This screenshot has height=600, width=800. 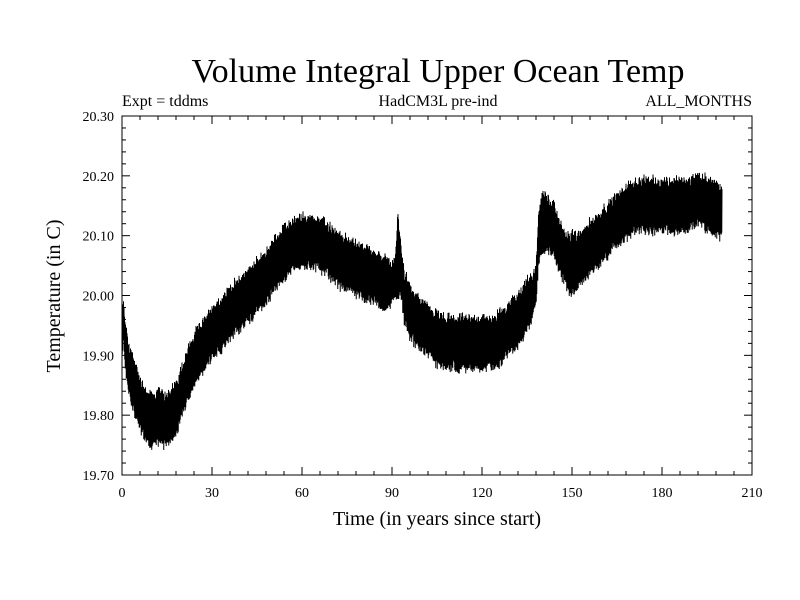 I want to click on x-tick-label: 0, so click(x=122, y=493).